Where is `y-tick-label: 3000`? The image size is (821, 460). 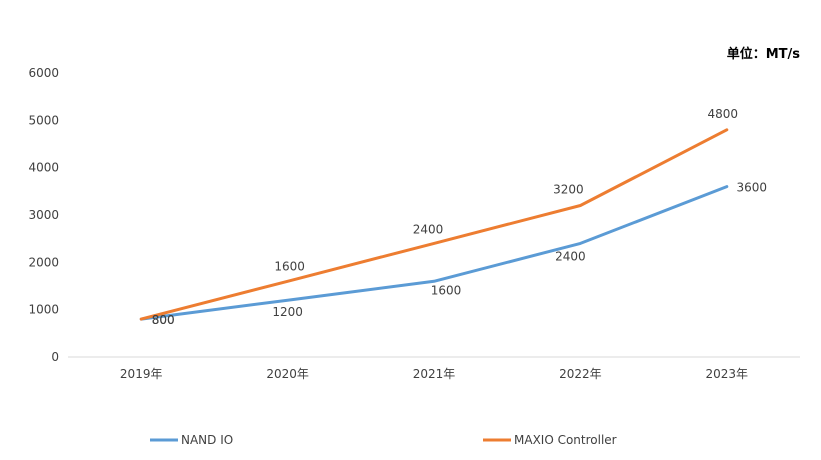 y-tick-label: 3000 is located at coordinates (43, 215).